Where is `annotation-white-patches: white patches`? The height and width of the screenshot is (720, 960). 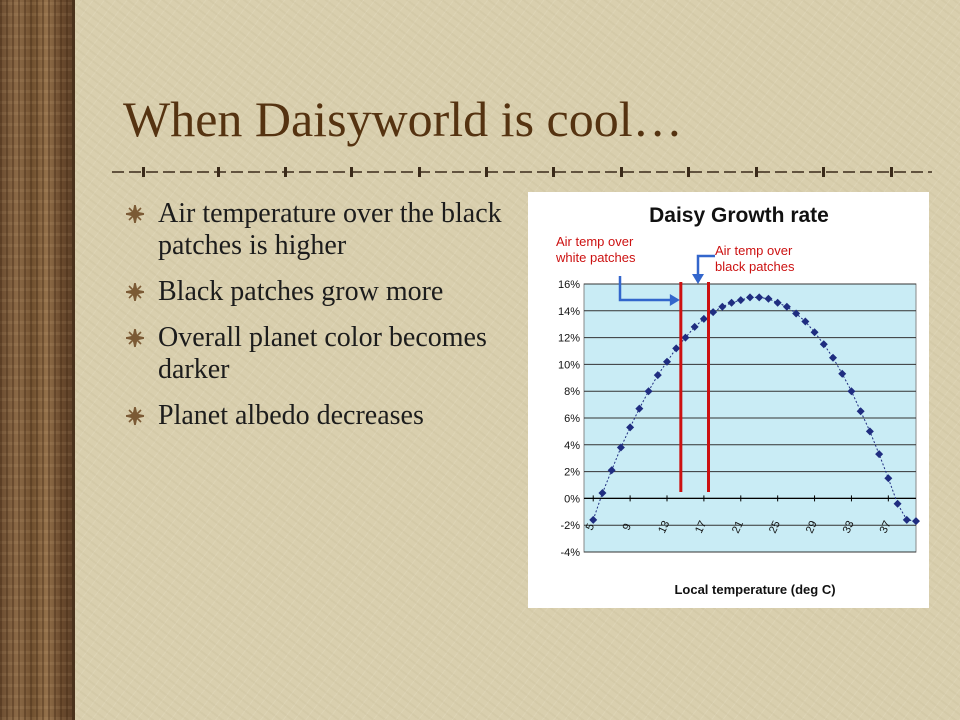 annotation-white-patches: white patches is located at coordinates (595, 257).